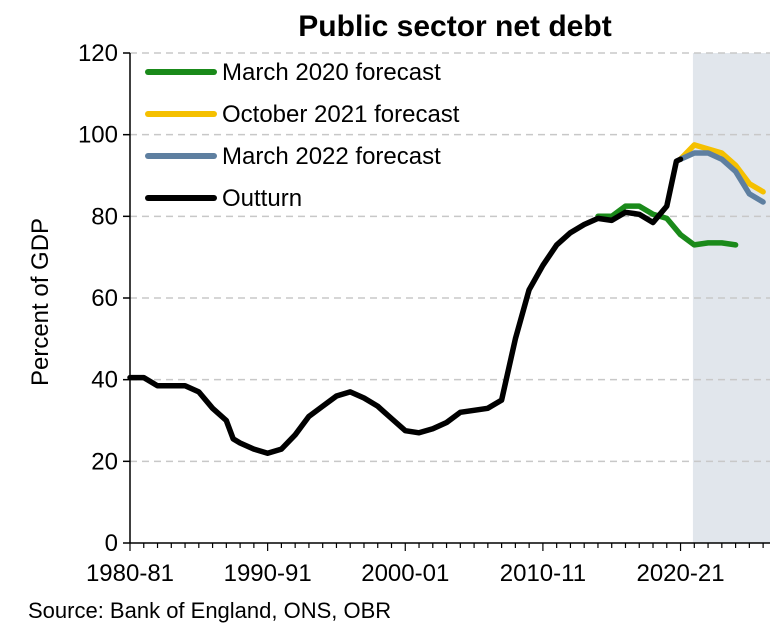  Describe the element at coordinates (454, 26) in the screenshot. I see `chart-title: Public sector net debt` at that location.